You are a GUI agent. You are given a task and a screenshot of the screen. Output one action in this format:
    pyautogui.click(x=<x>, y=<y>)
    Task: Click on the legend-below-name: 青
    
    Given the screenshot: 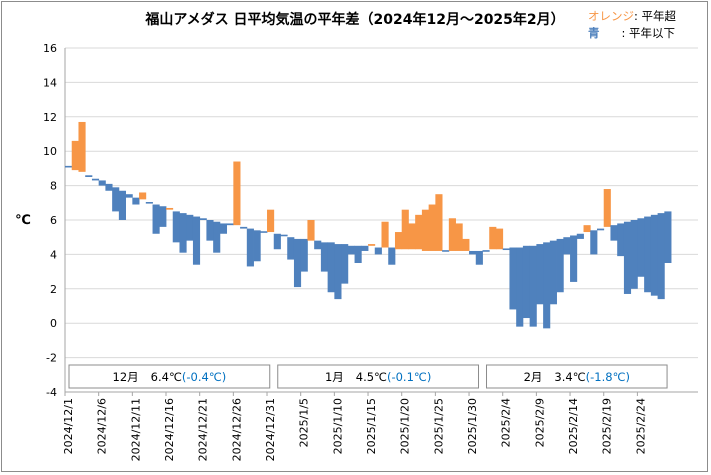 What is the action you would take?
    pyautogui.click(x=594, y=33)
    